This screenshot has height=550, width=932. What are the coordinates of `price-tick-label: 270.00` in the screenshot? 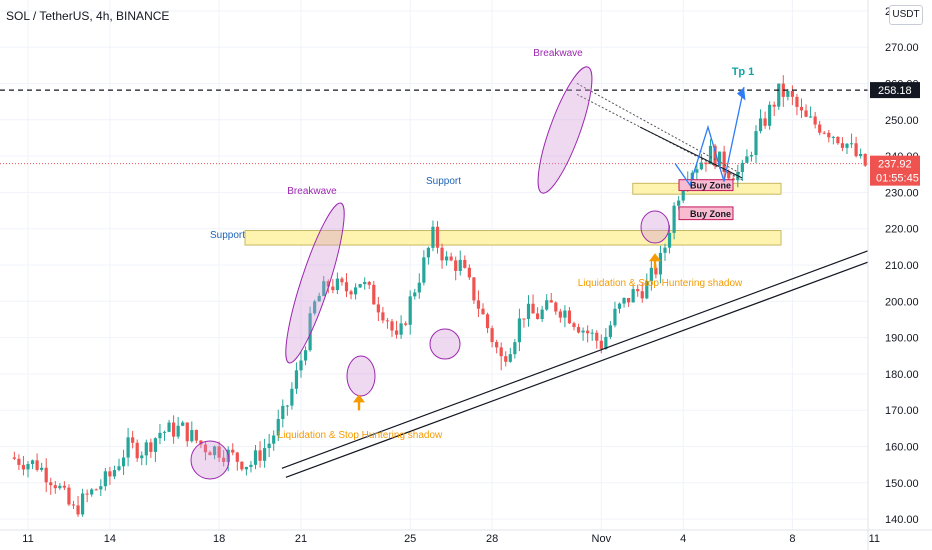 It's located at (902, 48).